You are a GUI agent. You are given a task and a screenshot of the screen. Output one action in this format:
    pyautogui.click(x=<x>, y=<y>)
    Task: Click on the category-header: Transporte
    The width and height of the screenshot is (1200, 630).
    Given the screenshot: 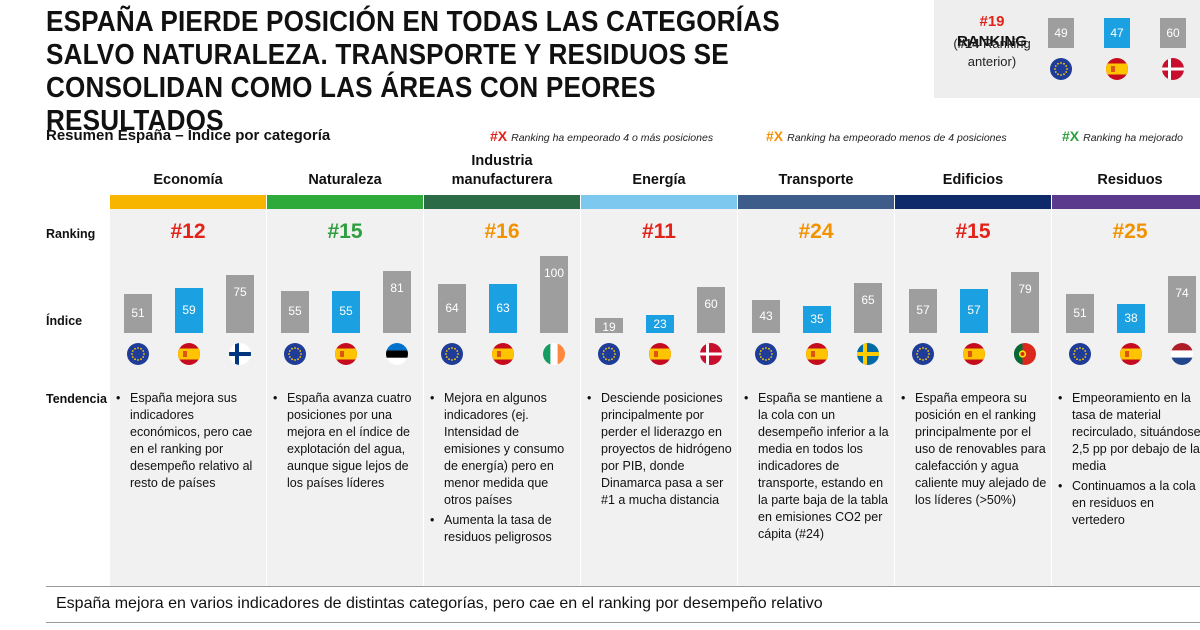 What is the action you would take?
    pyautogui.click(x=816, y=180)
    